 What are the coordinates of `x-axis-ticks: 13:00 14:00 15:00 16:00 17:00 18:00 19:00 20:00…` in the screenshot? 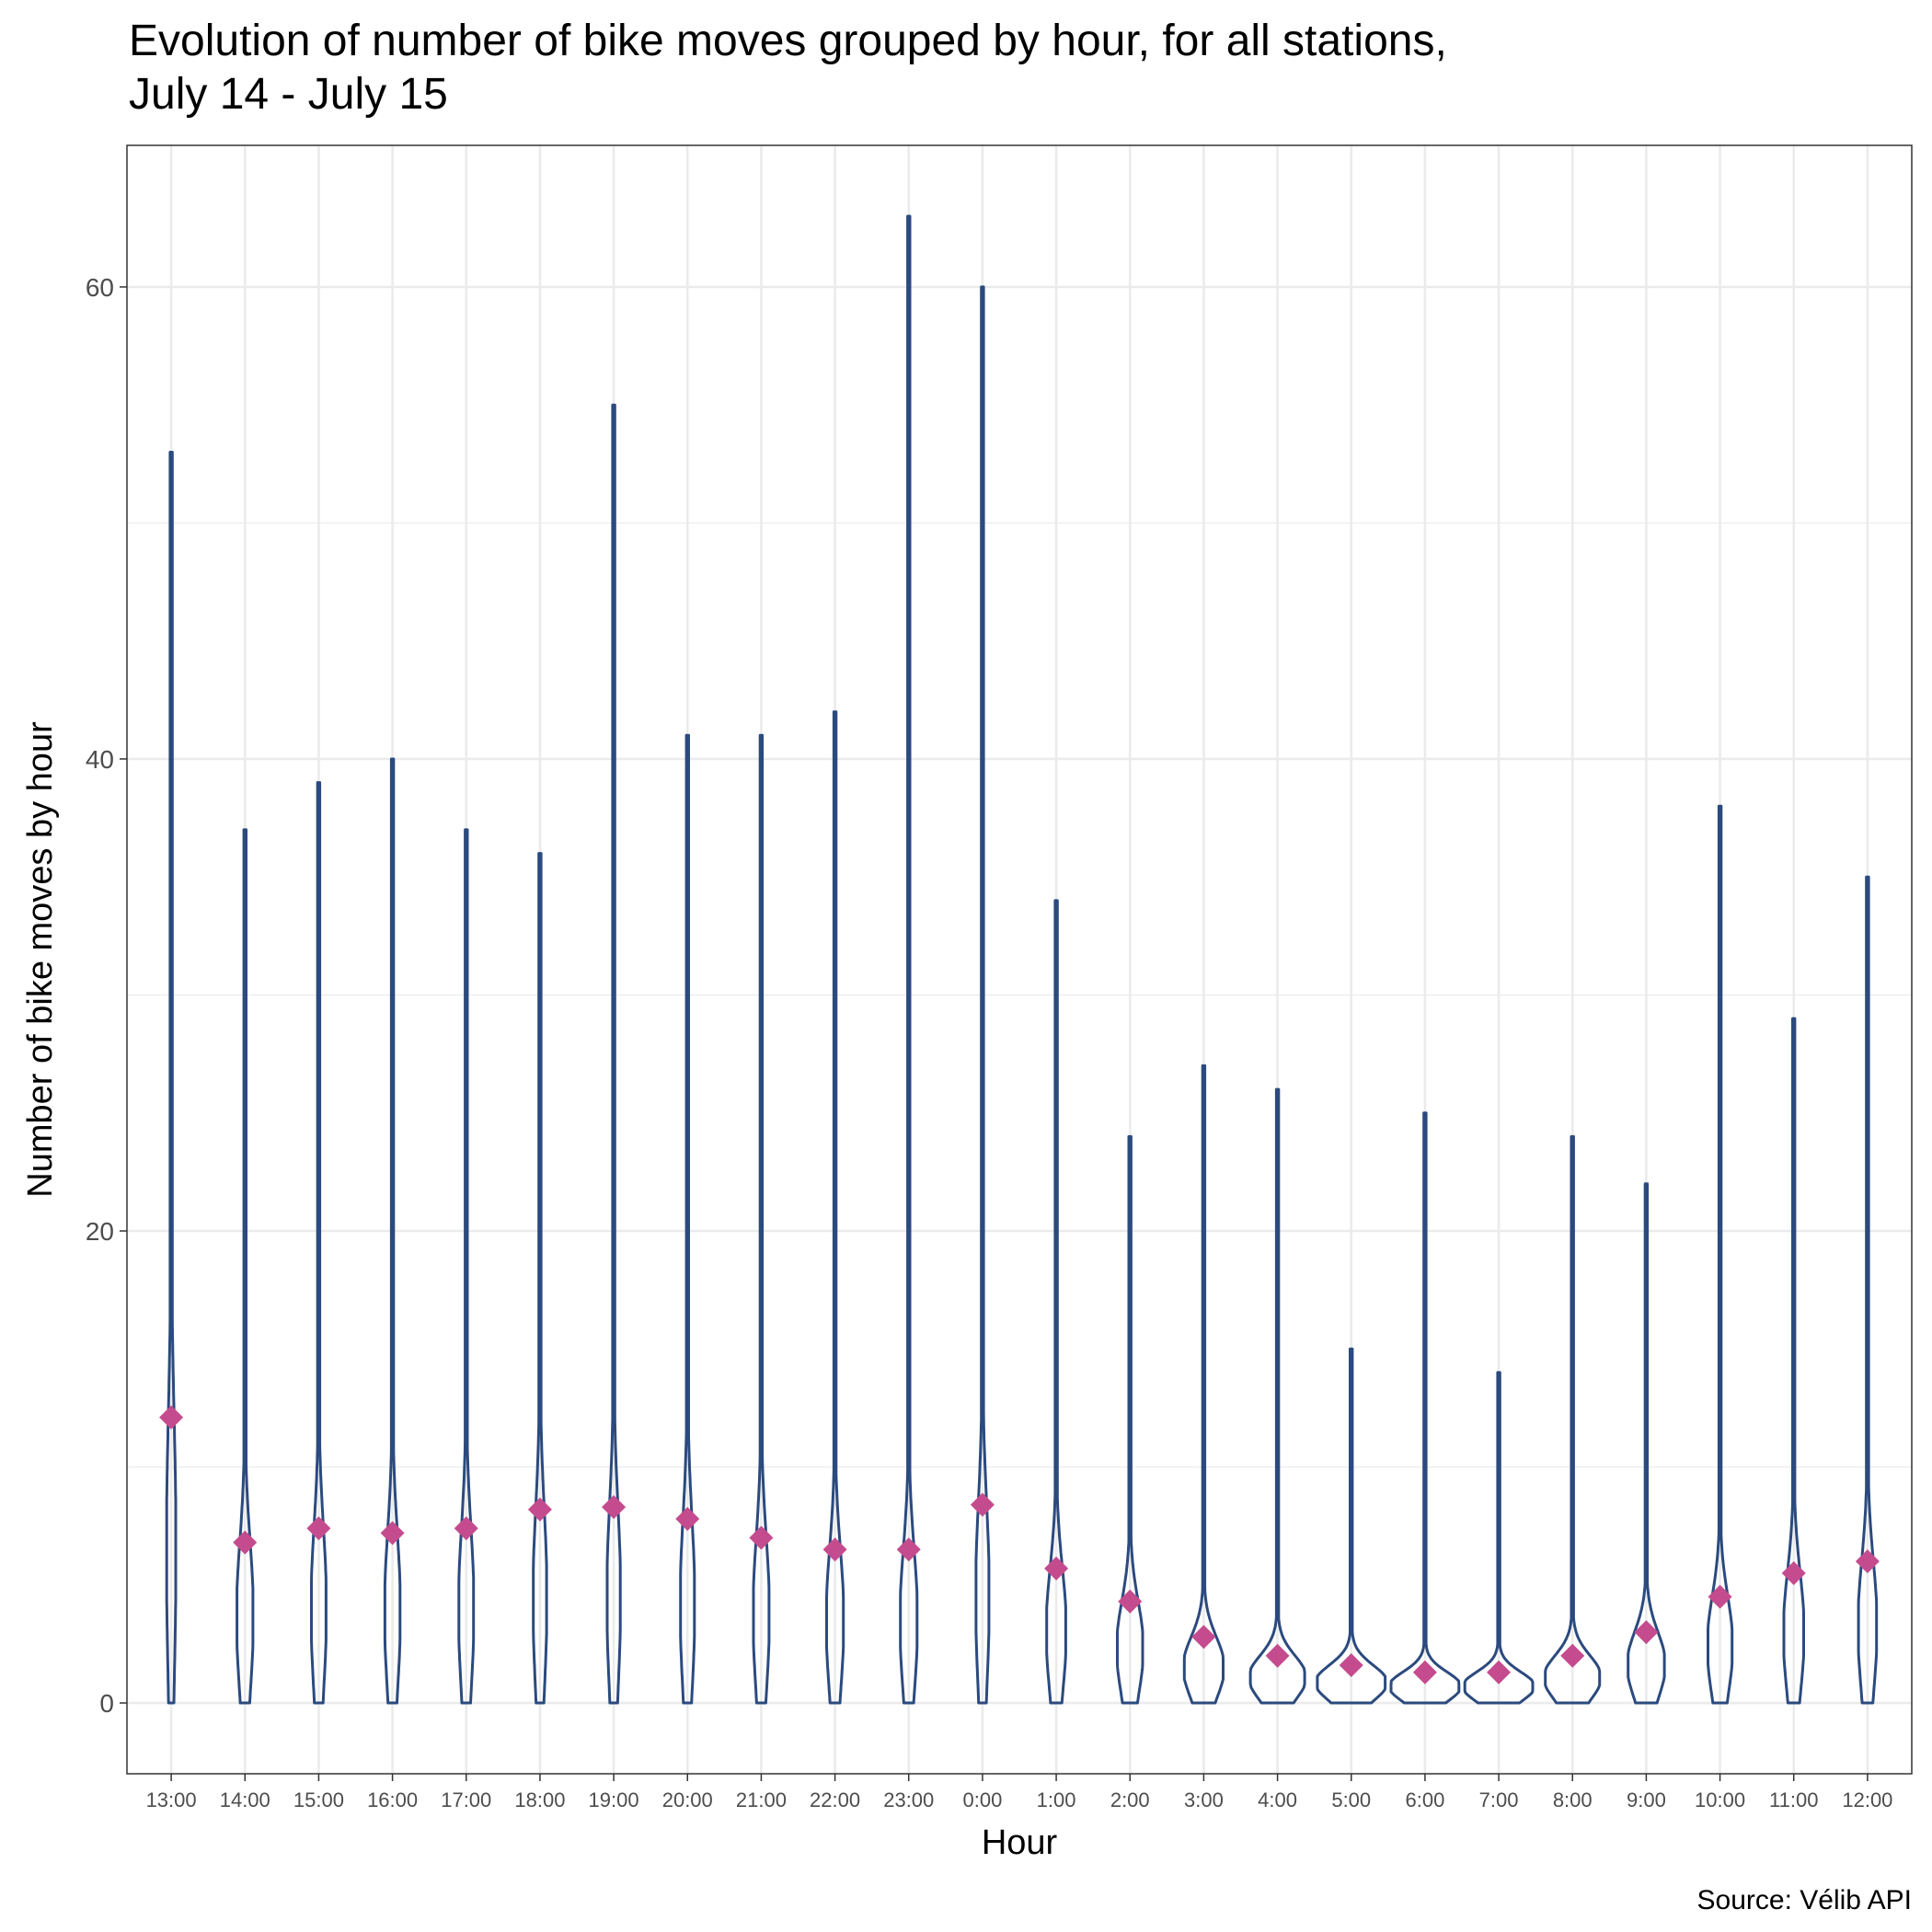 It's located at (1019, 1792).